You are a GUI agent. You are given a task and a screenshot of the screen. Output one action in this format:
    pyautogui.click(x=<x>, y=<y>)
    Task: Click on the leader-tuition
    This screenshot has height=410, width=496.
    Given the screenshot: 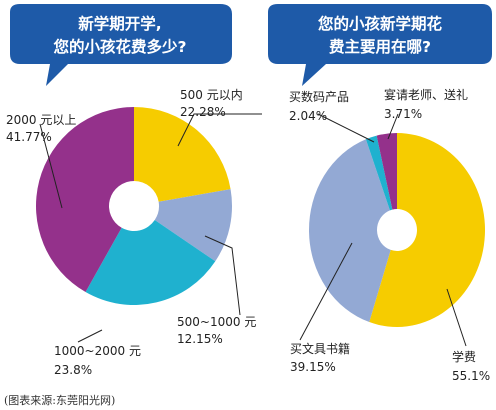 What is the action you would take?
    pyautogui.click(x=456, y=317)
    